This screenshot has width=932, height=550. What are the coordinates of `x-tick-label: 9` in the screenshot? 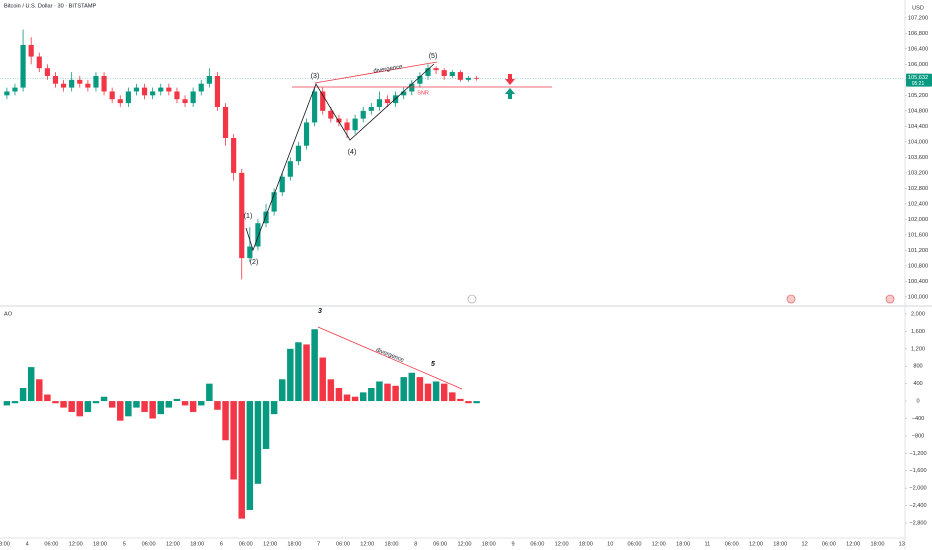 It's located at (512, 544).